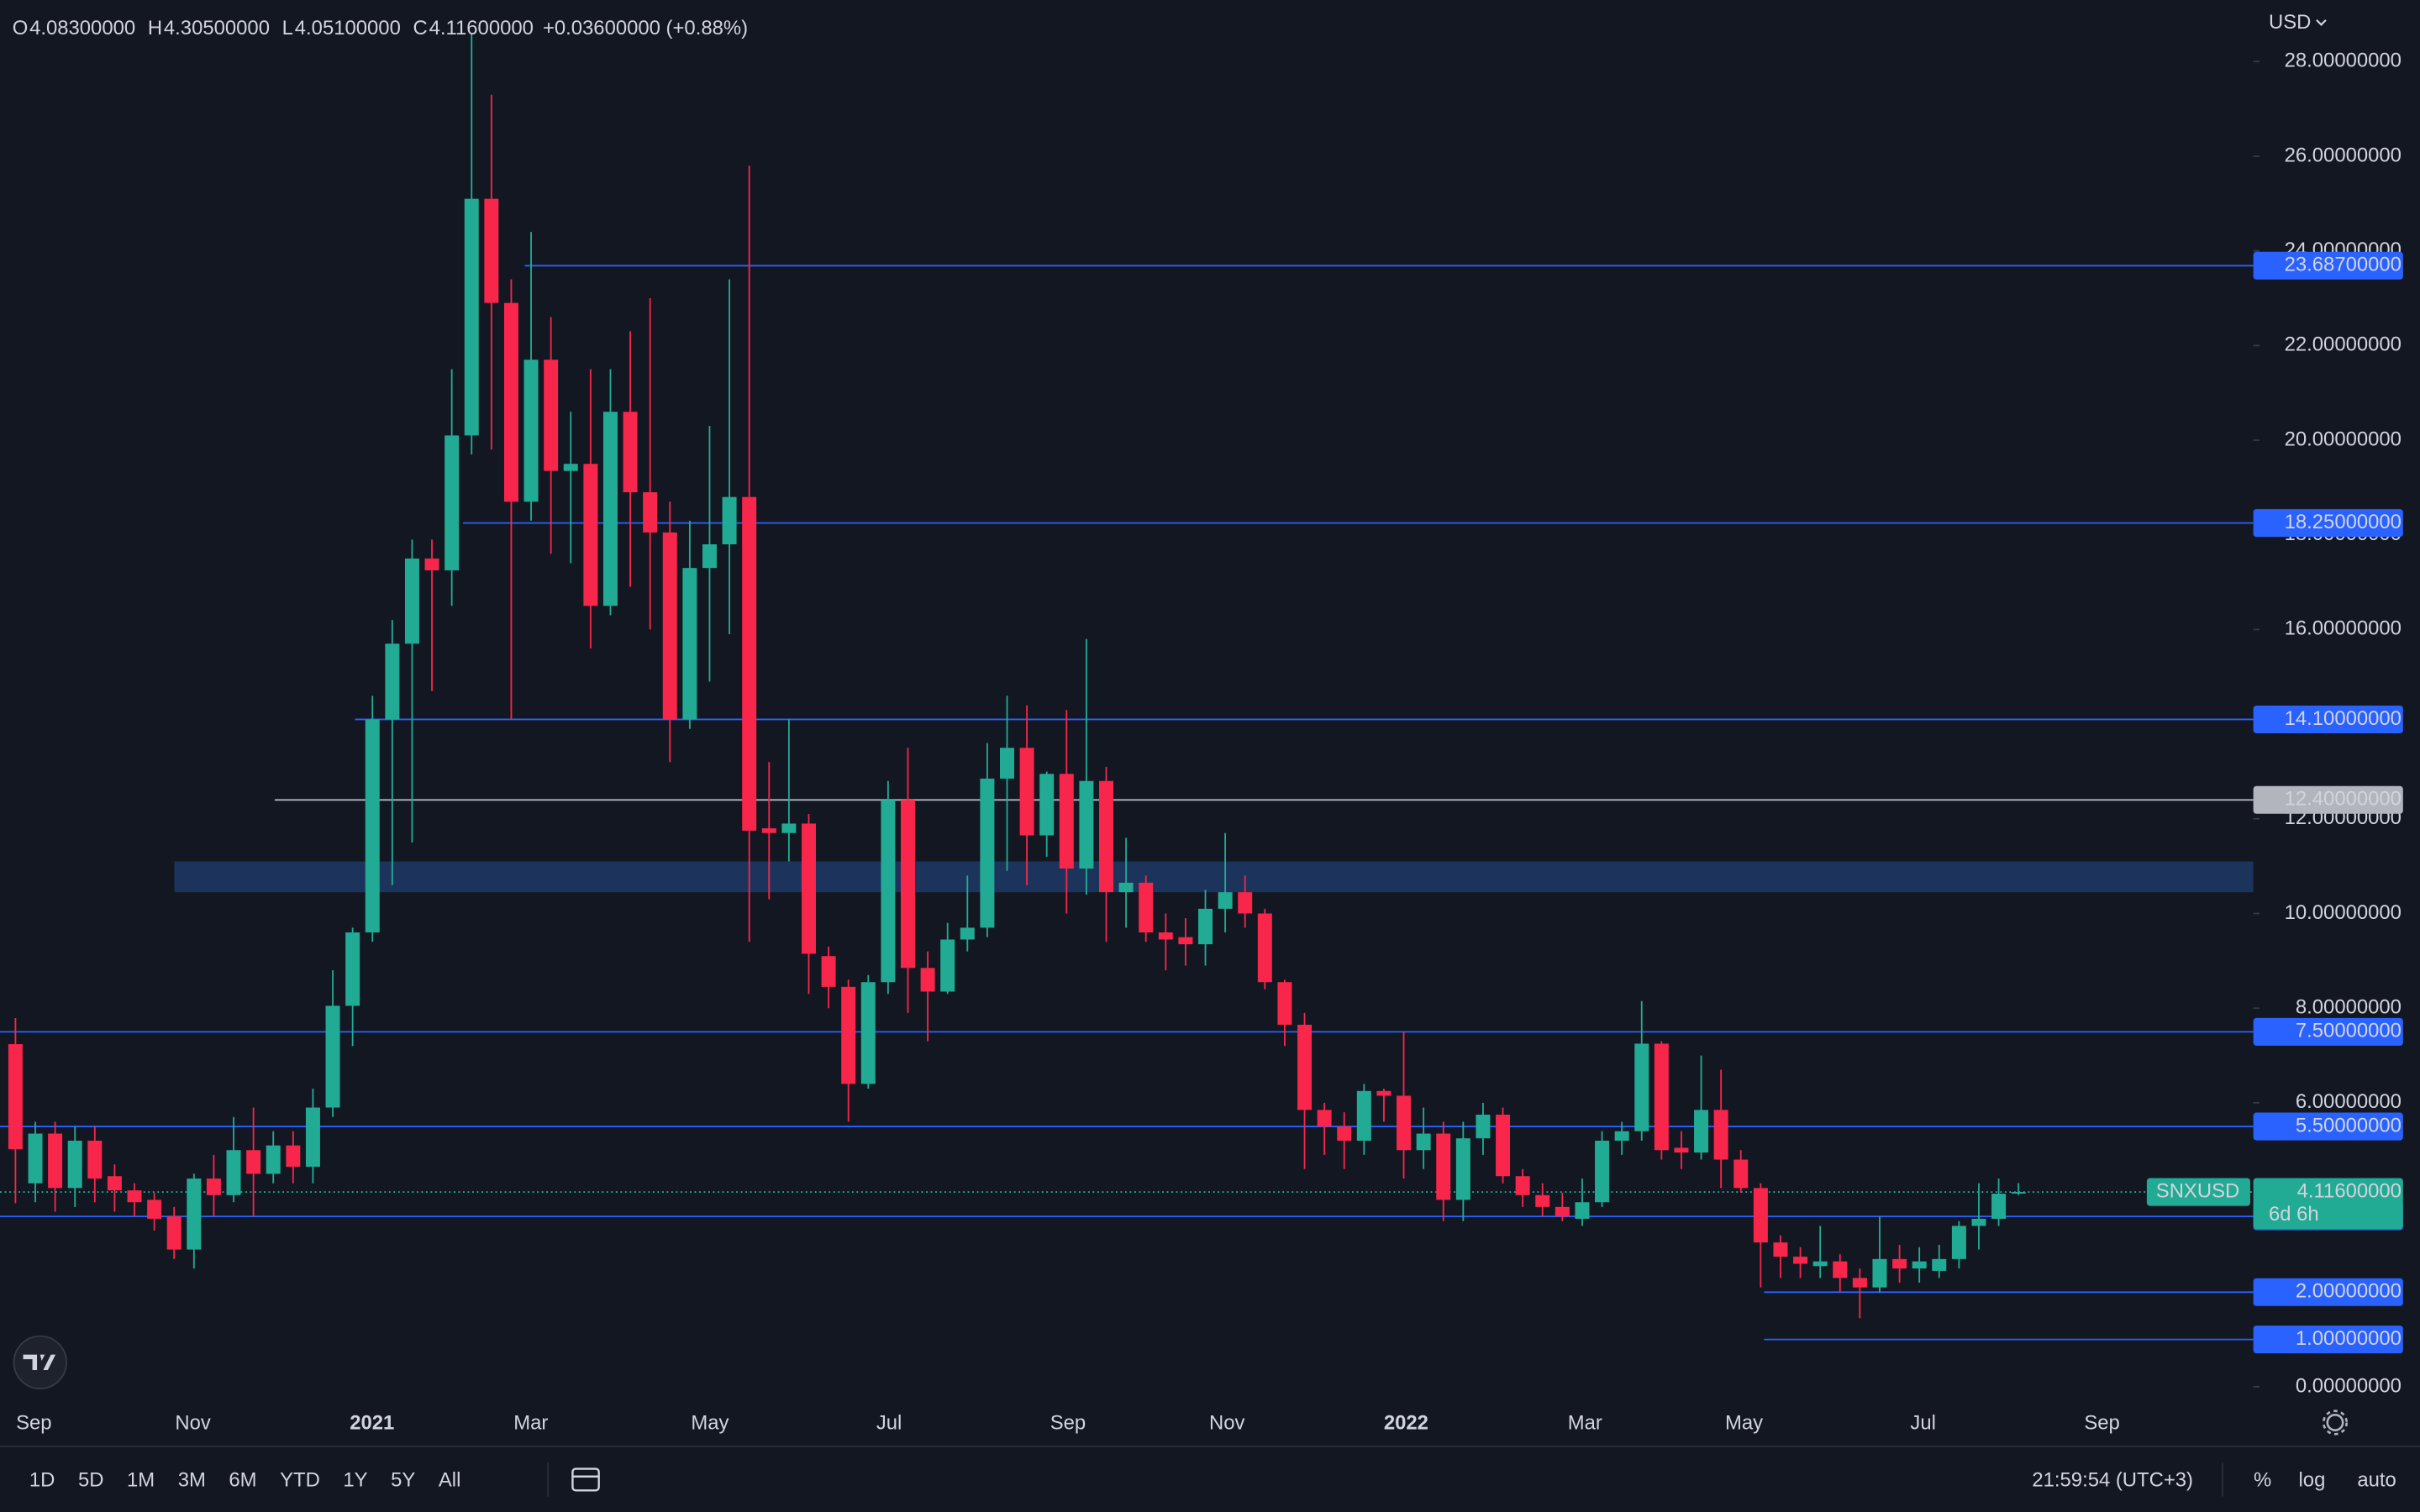 The width and height of the screenshot is (2420, 1512). What do you see at coordinates (21, 28) in the screenshot?
I see `ohlc-key: O` at bounding box center [21, 28].